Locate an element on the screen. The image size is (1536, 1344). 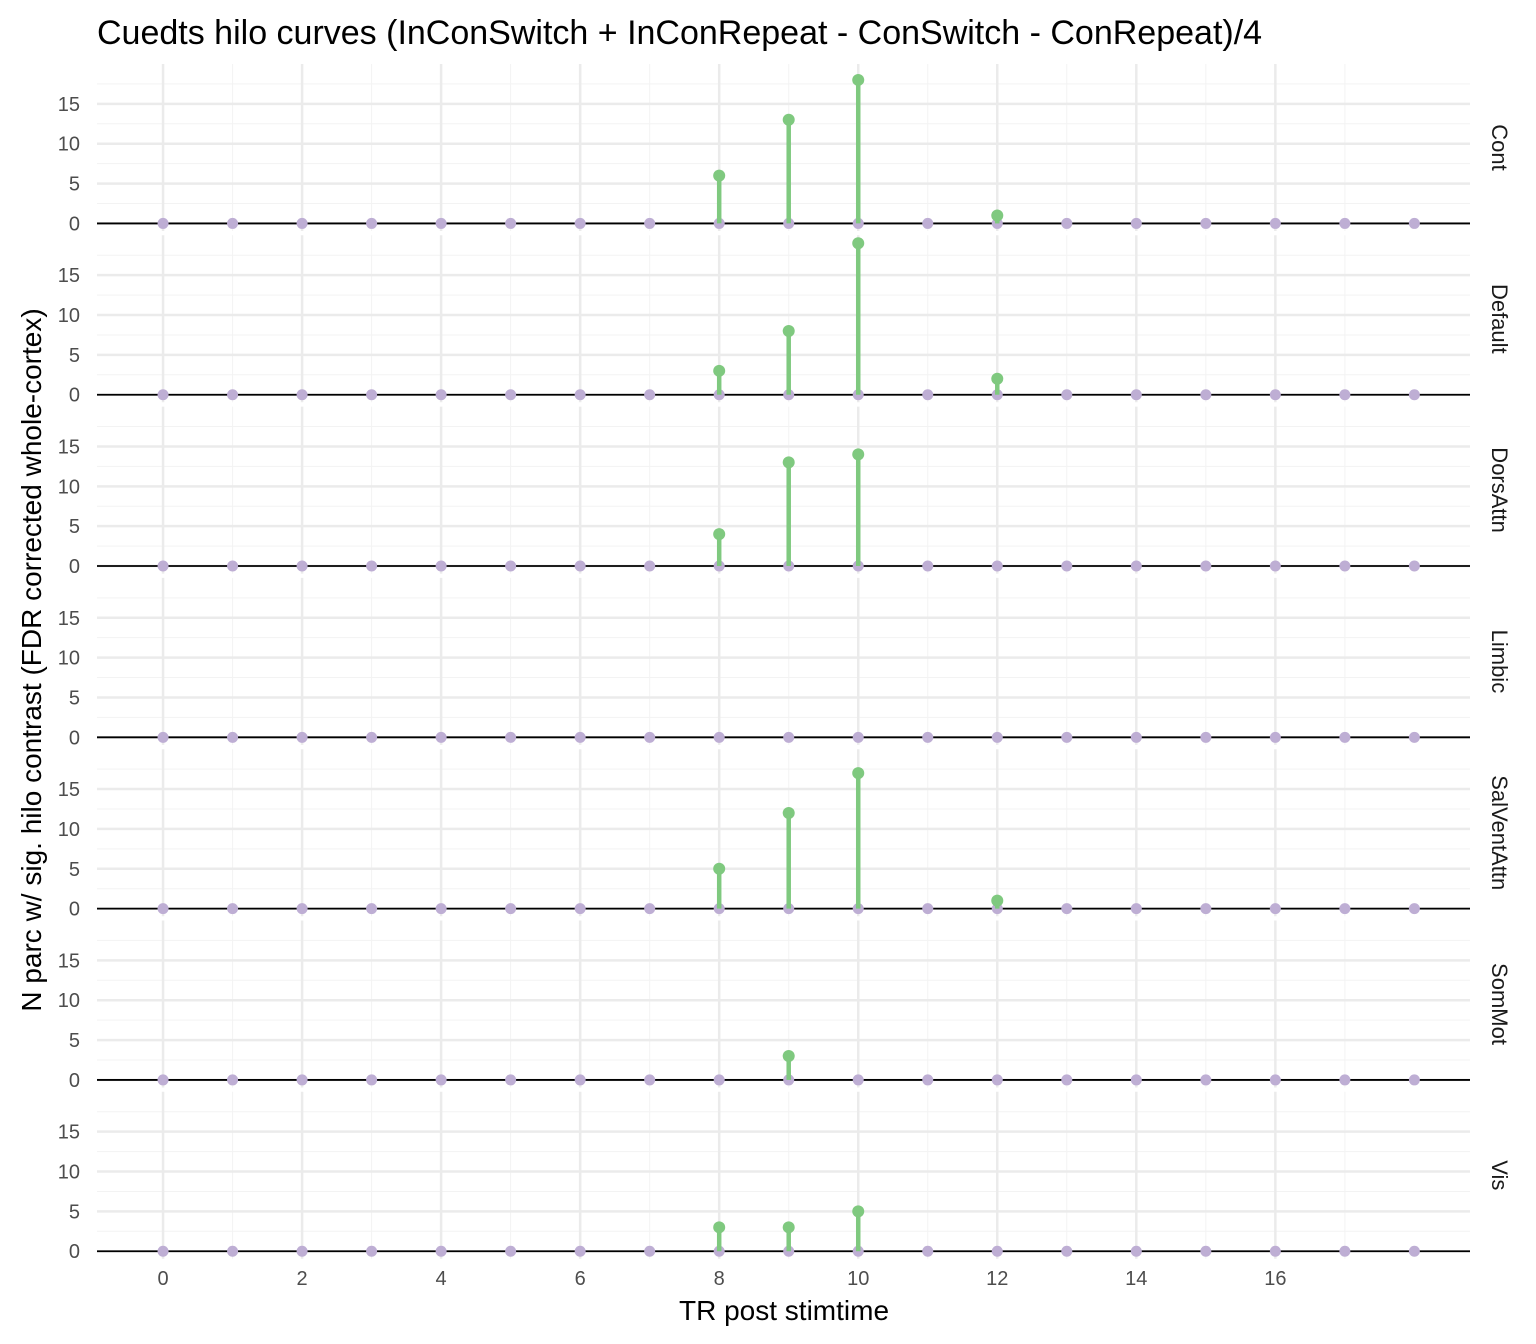
facet-label: SalVentAttn is located at coordinates (1499, 832).